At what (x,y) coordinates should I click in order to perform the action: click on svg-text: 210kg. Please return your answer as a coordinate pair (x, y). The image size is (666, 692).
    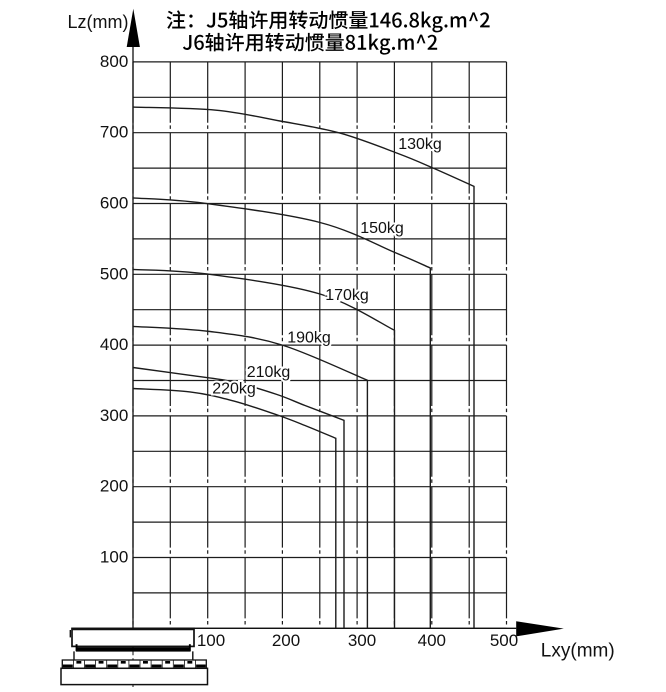
    Looking at the image, I should click on (269, 372).